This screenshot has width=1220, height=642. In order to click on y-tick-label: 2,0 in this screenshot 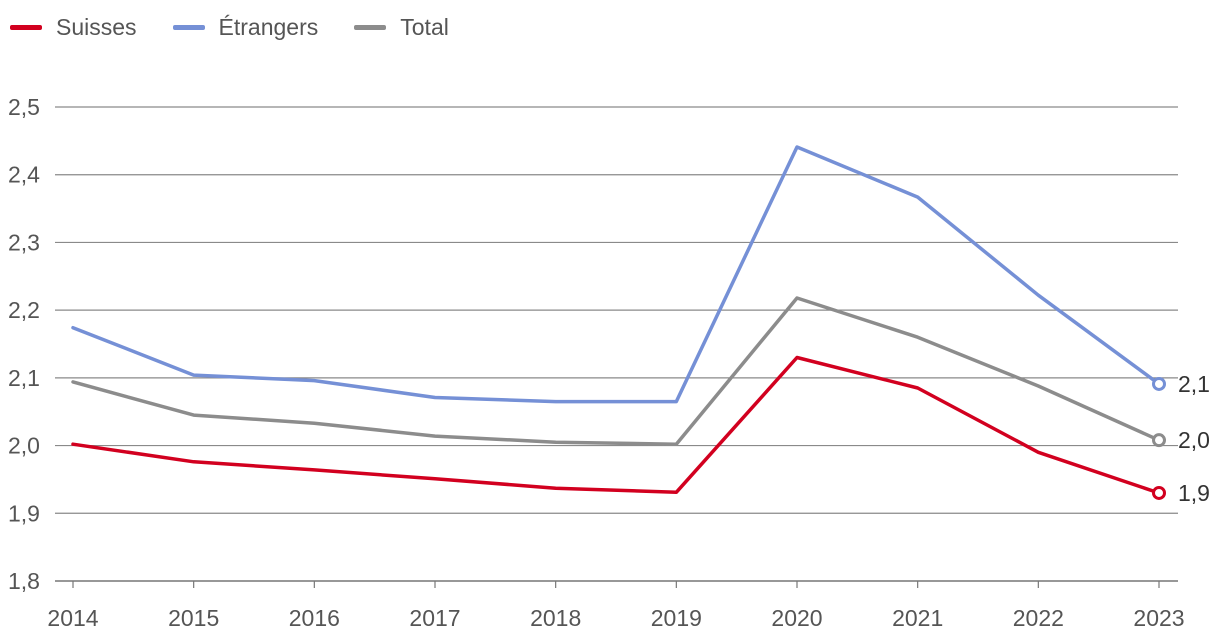, I will do `click(24, 446)`.